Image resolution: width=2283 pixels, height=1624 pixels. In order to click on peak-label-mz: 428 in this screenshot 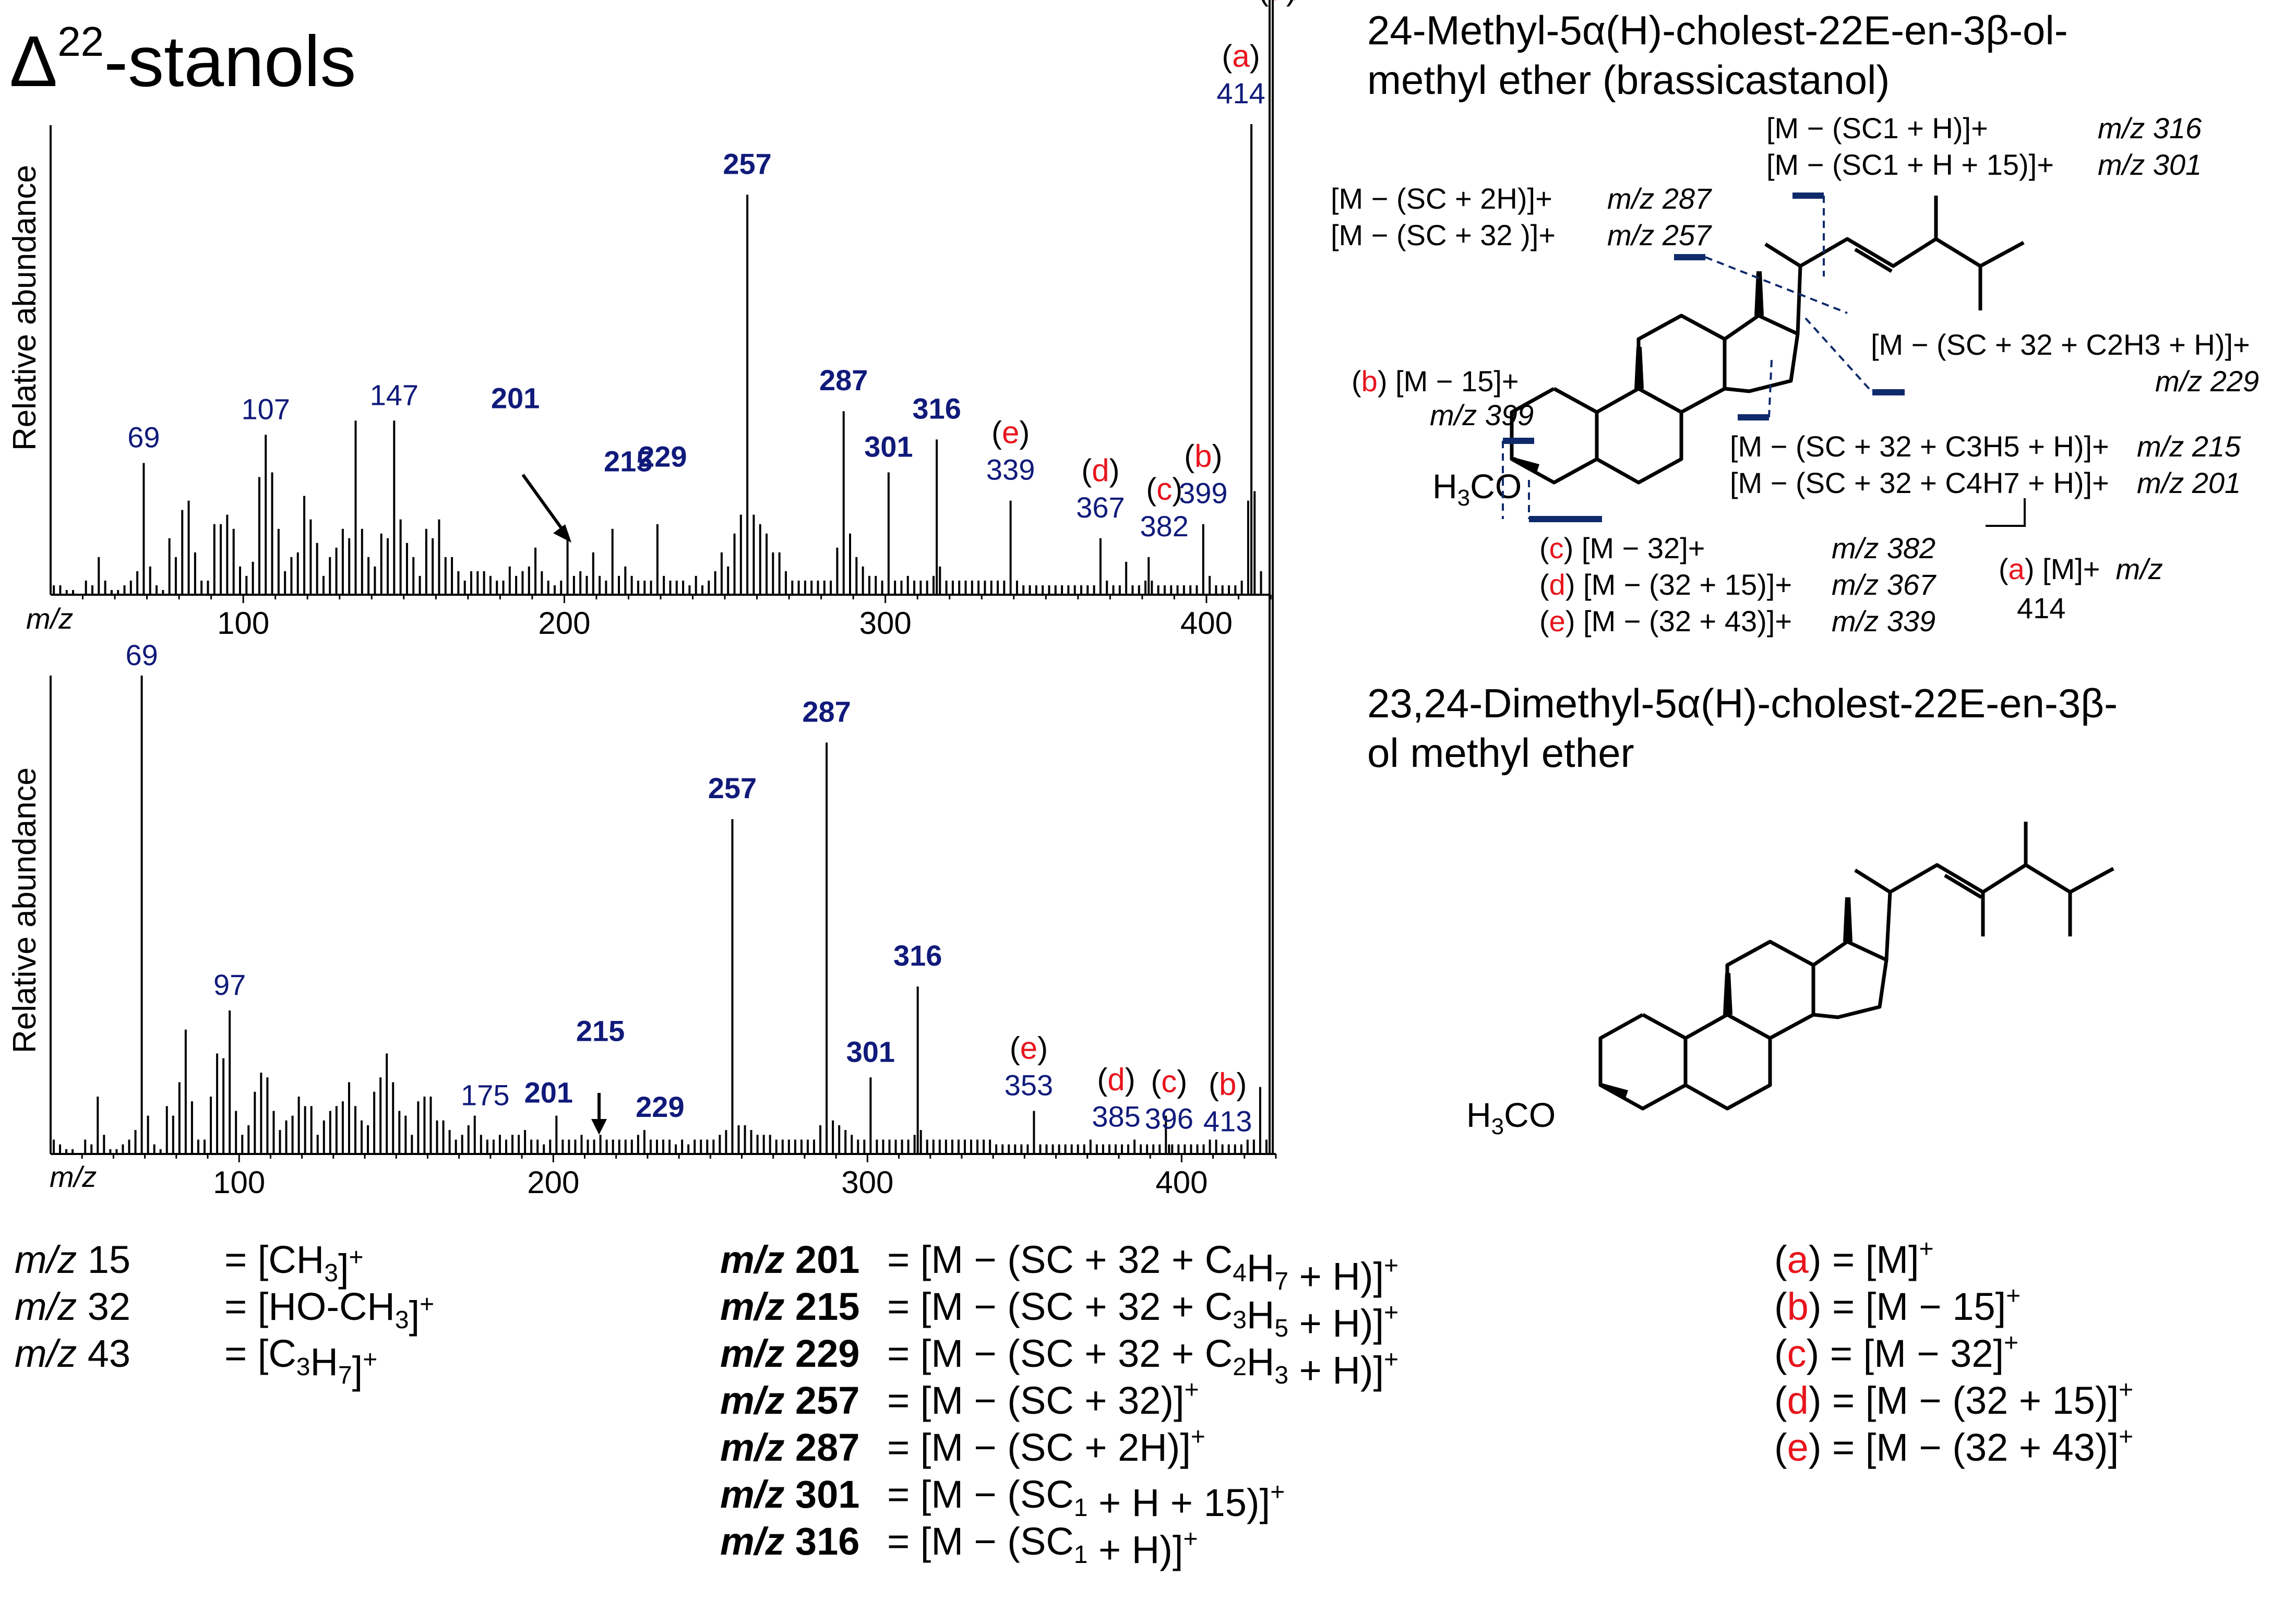, I will do `click(1277, 3)`.